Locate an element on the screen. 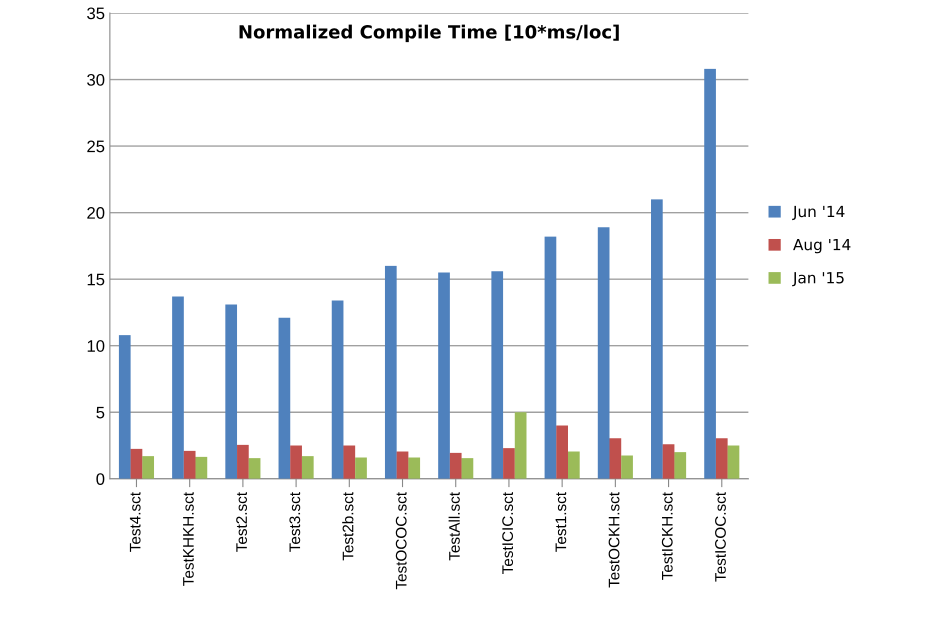 The height and width of the screenshot is (621, 939). x-tick-label: Test4.sct is located at coordinates (135, 522).